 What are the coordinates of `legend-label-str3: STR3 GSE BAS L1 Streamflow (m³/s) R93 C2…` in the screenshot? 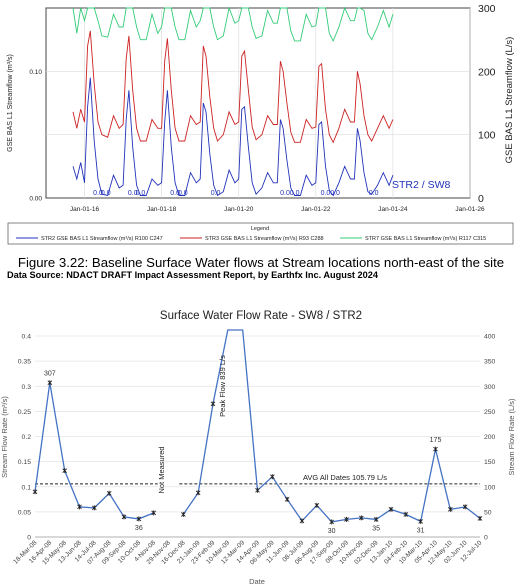 It's located at (264, 239).